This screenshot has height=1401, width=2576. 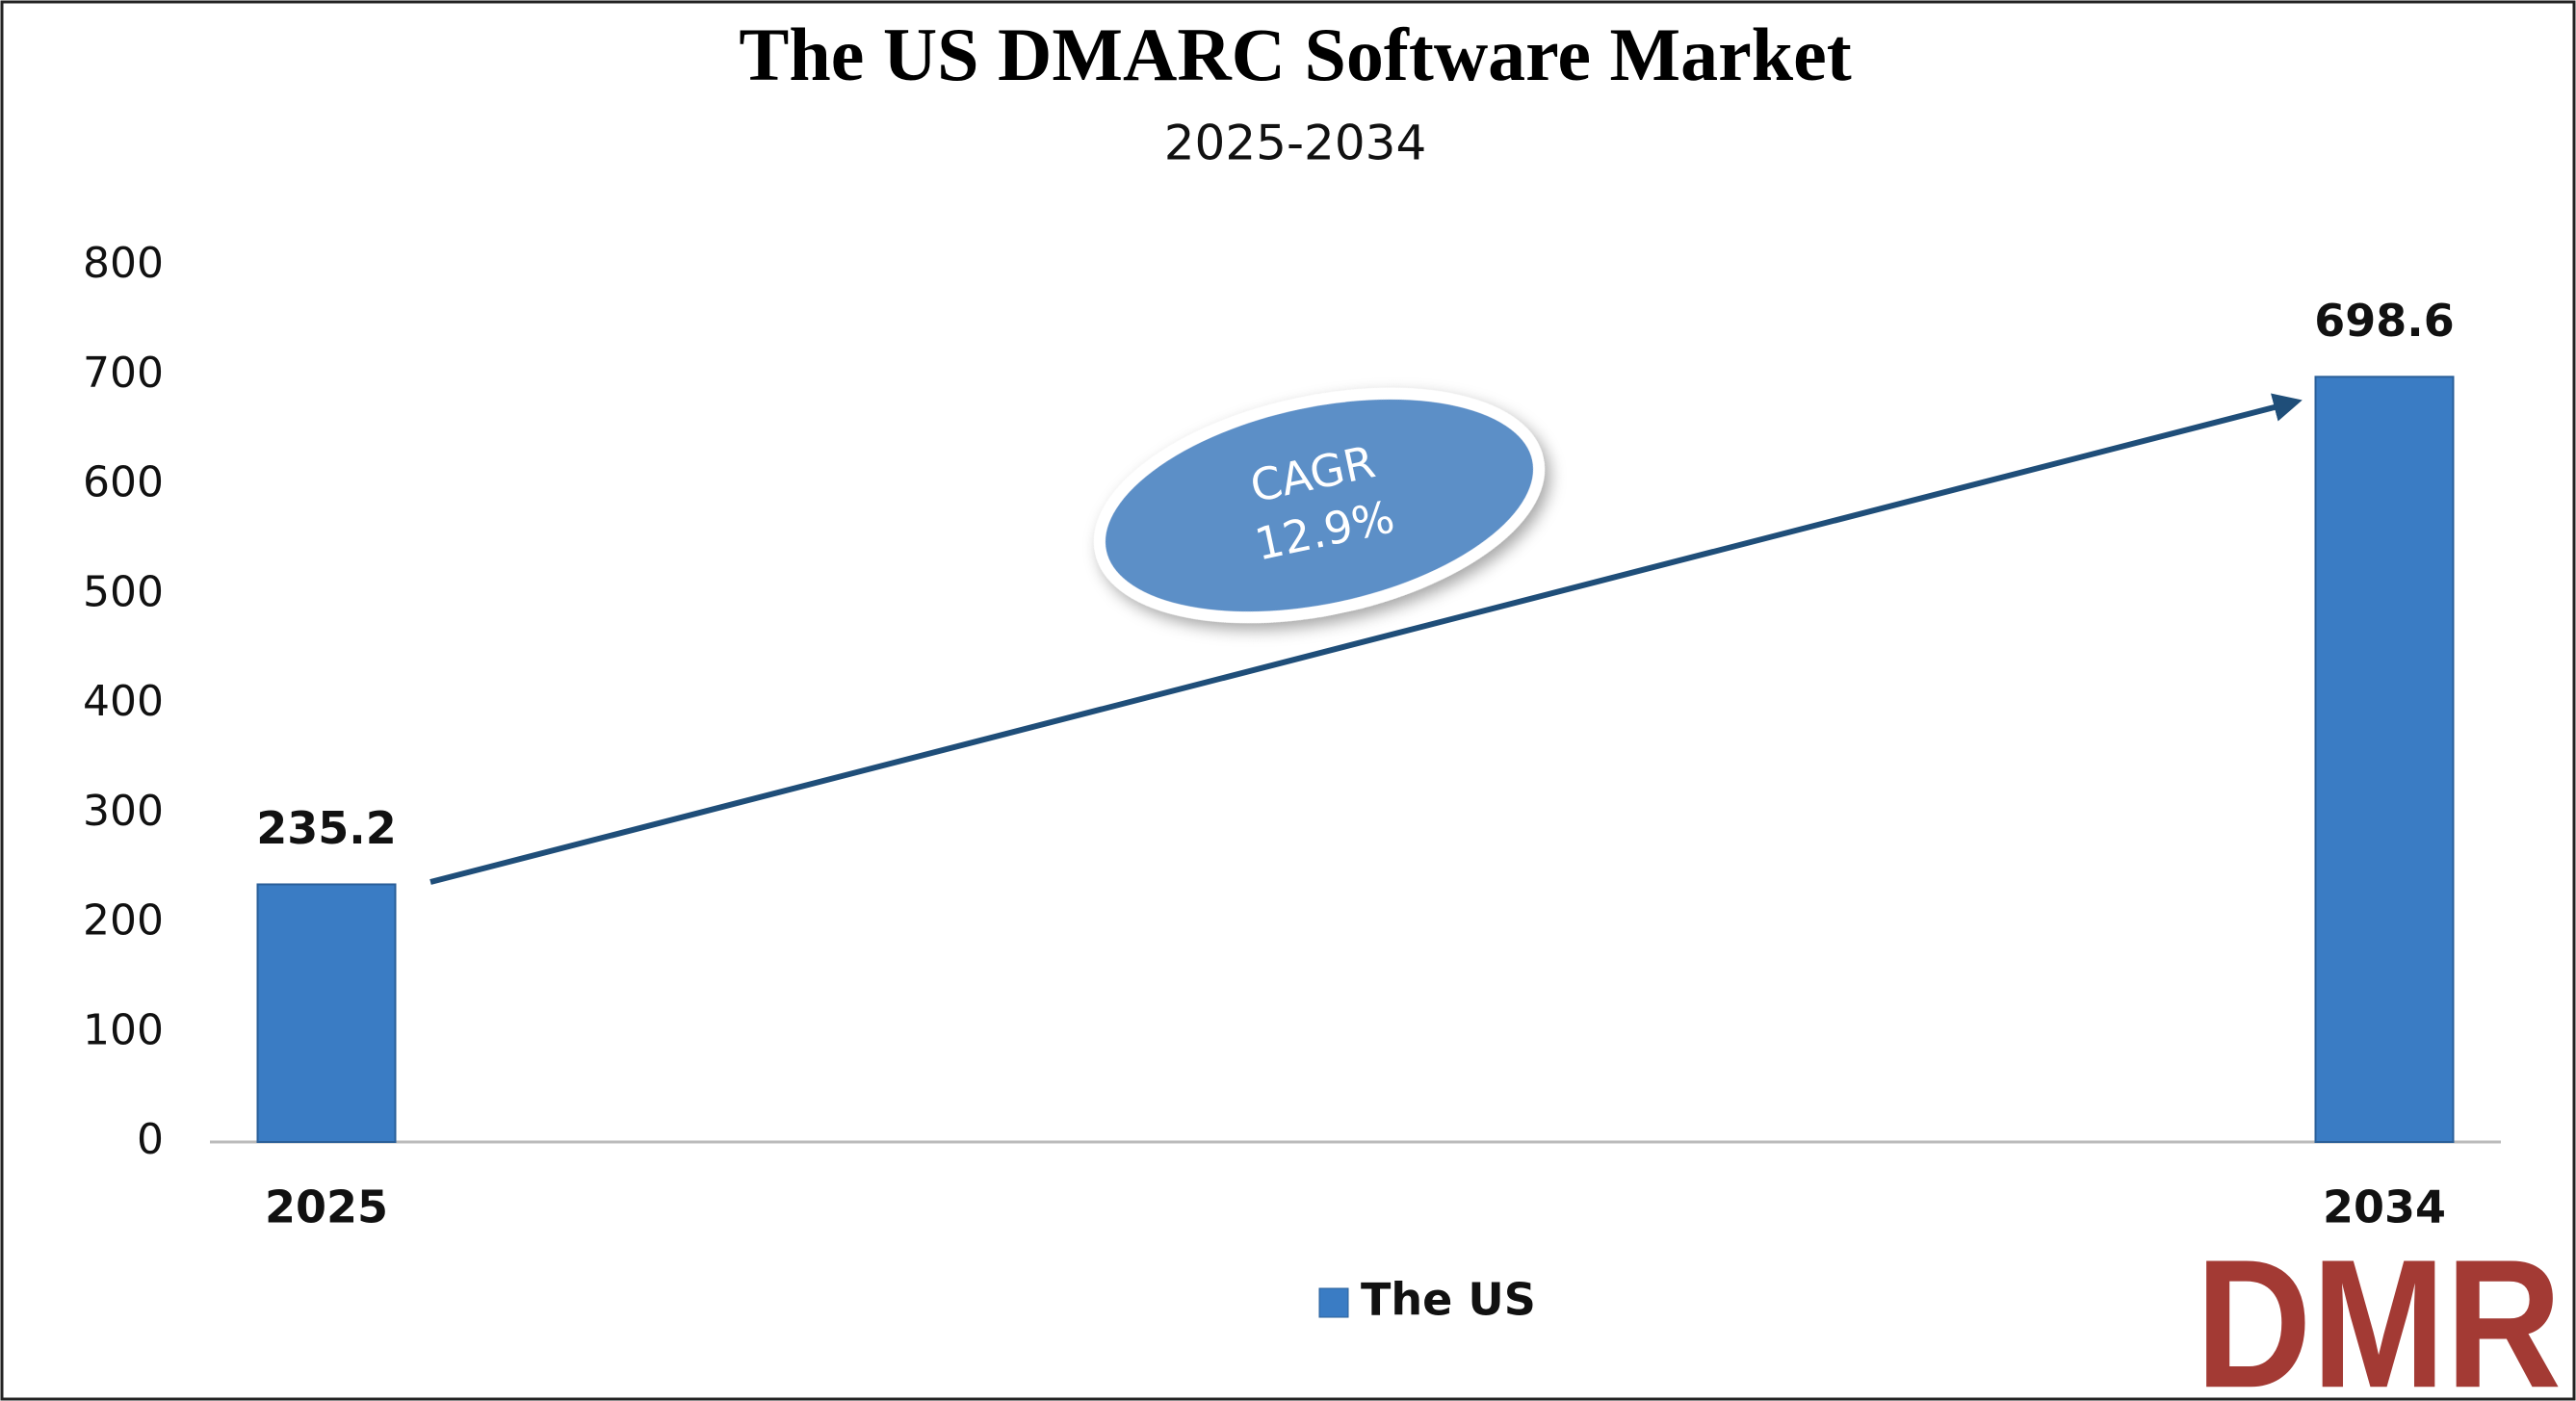 I want to click on x-tick-label: 2034, so click(x=2384, y=1207).